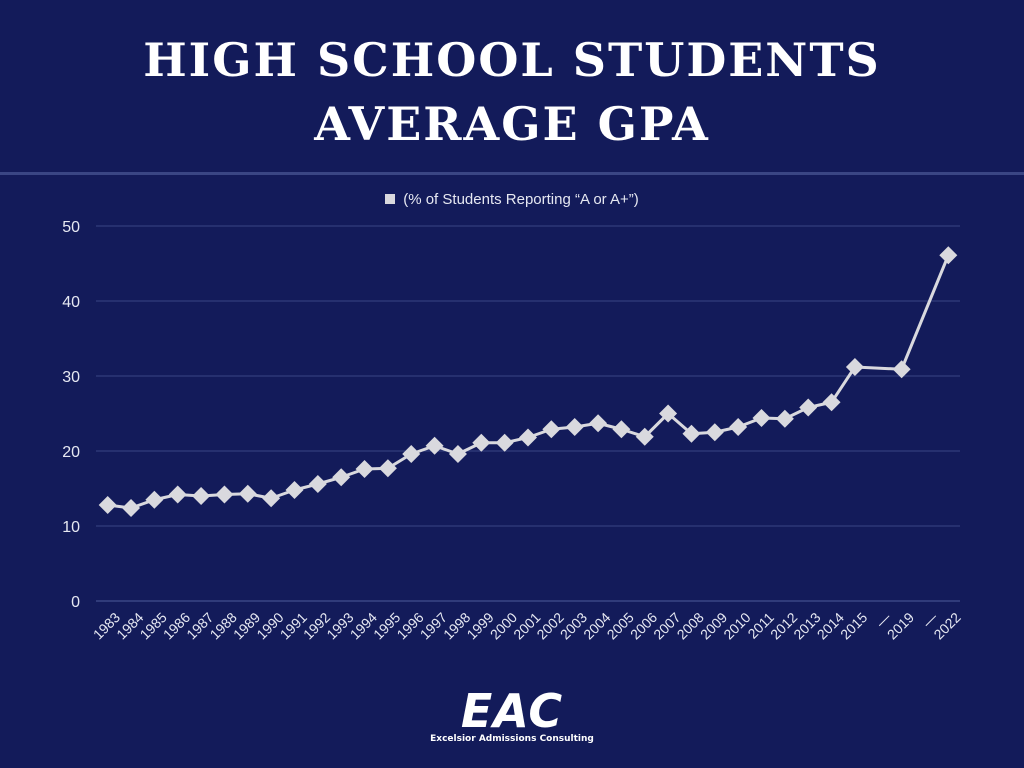 This screenshot has width=1024, height=768. I want to click on legend-square-icon, so click(390, 199).